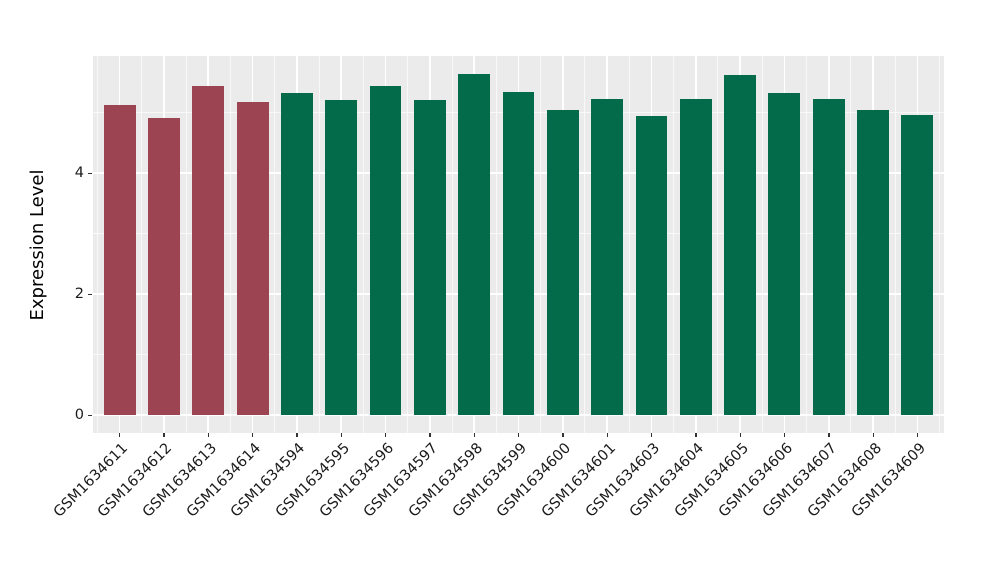  What do you see at coordinates (163, 266) in the screenshot?
I see `bar-GSM1634612` at bounding box center [163, 266].